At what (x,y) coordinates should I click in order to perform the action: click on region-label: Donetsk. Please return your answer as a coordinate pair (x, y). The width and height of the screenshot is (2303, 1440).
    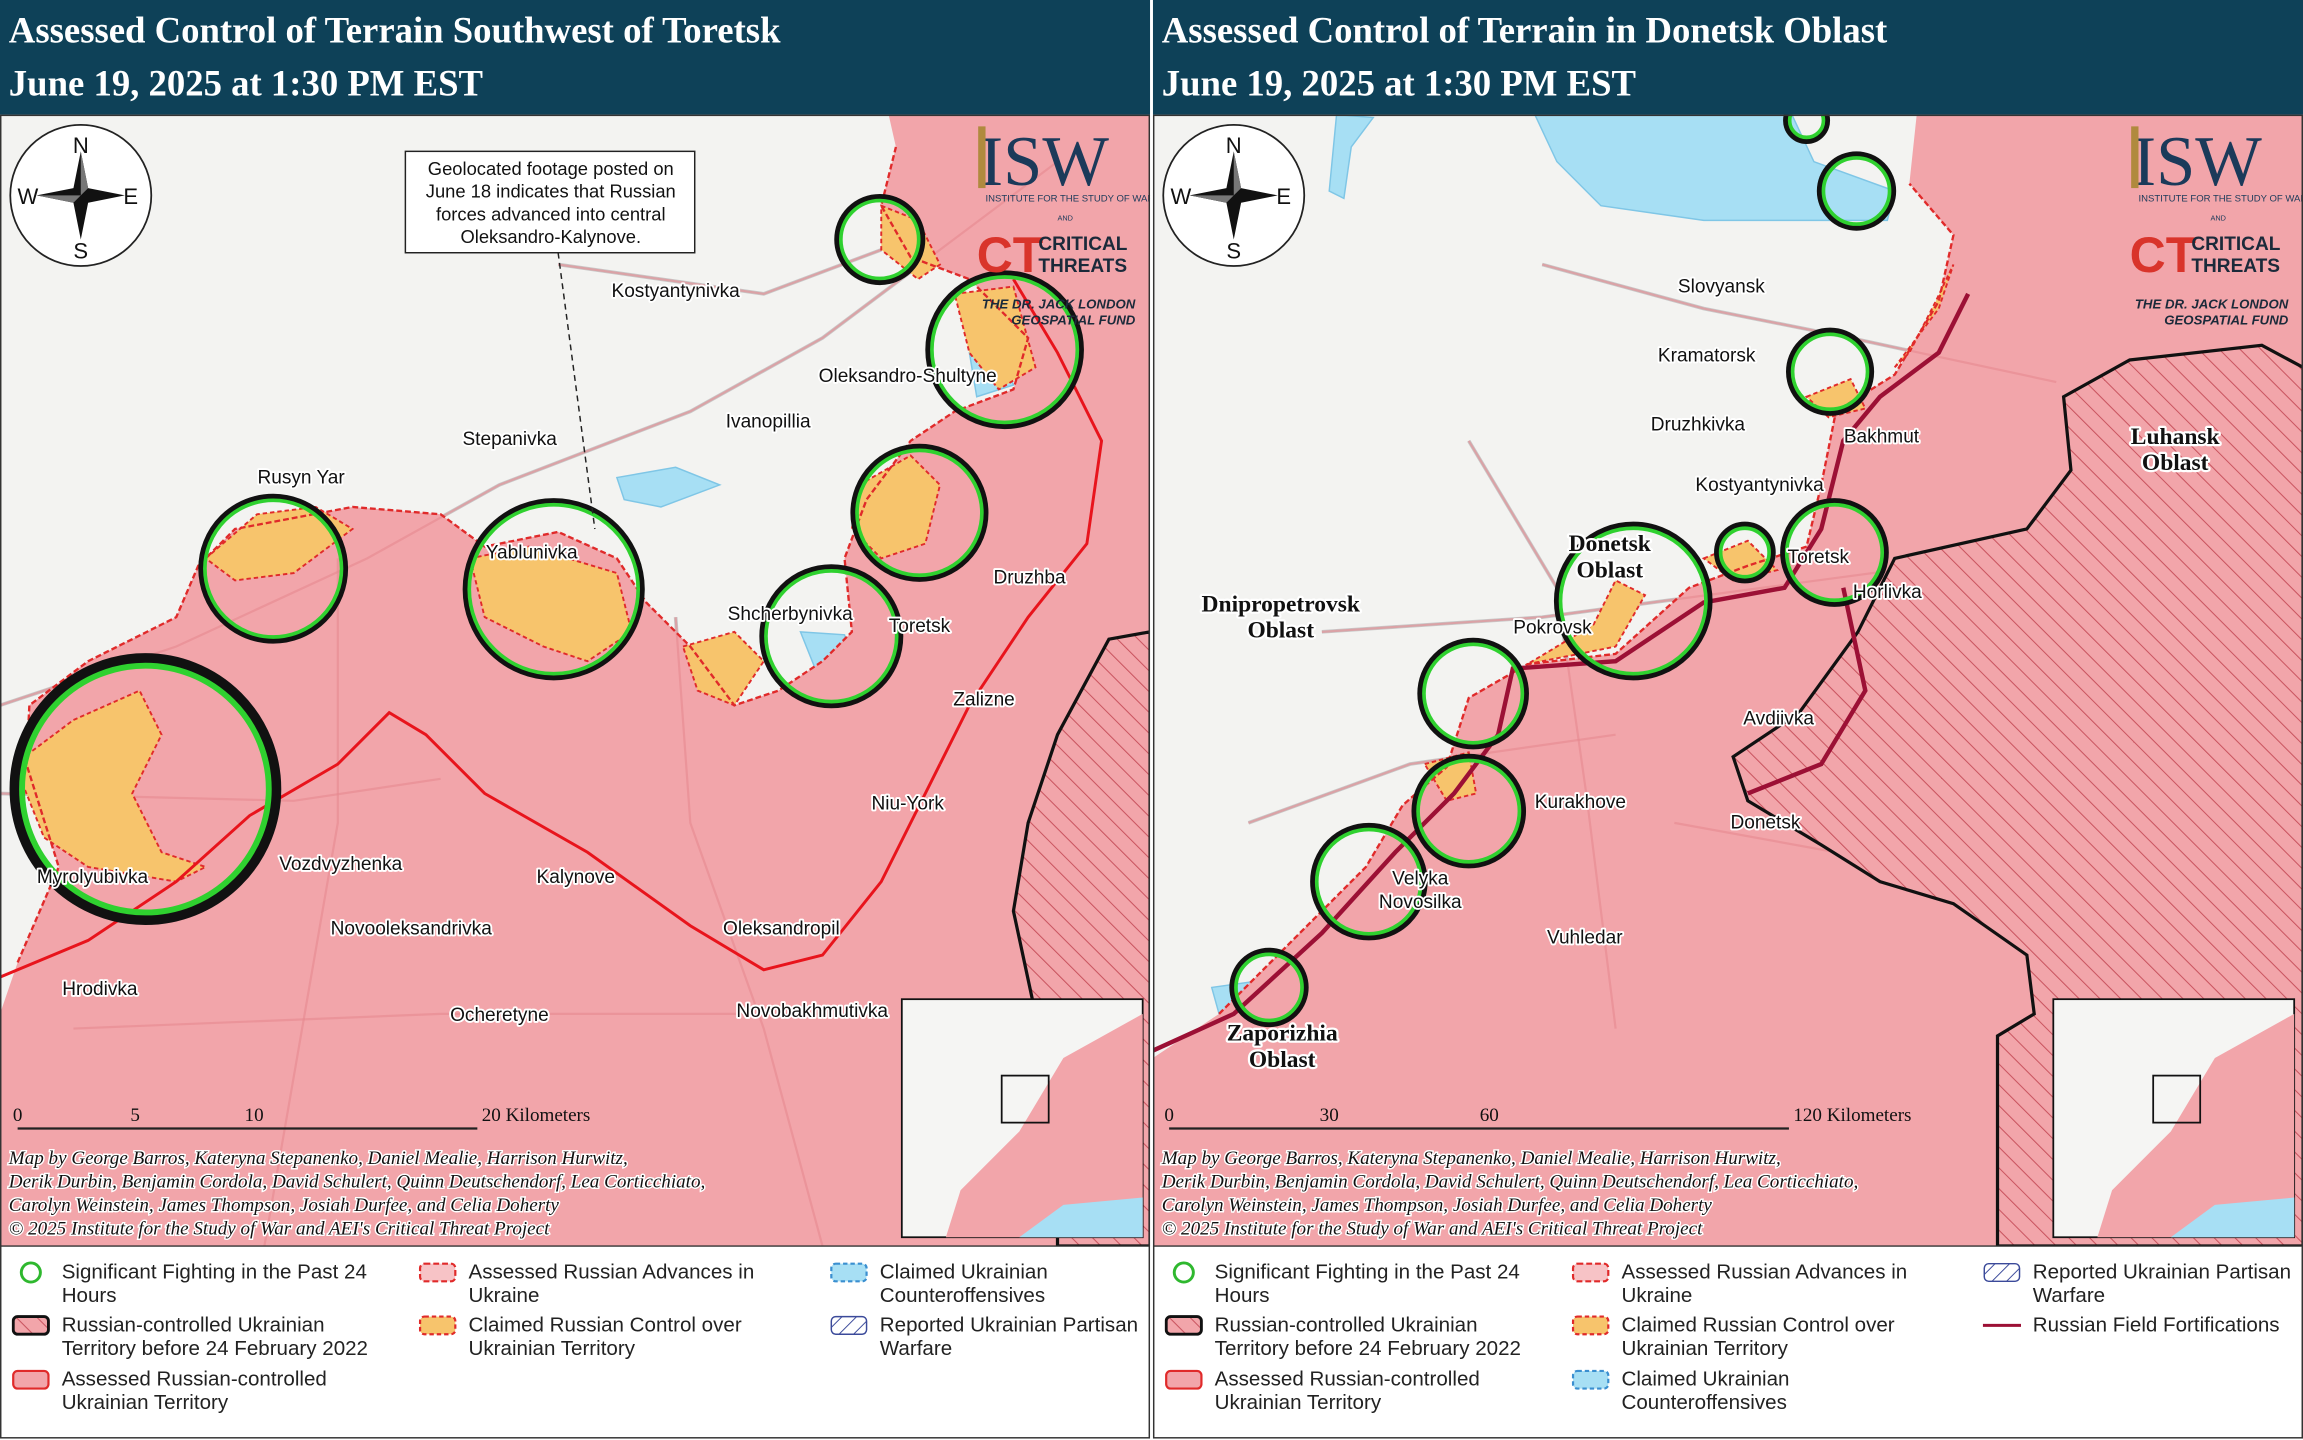
    Looking at the image, I should click on (1610, 544).